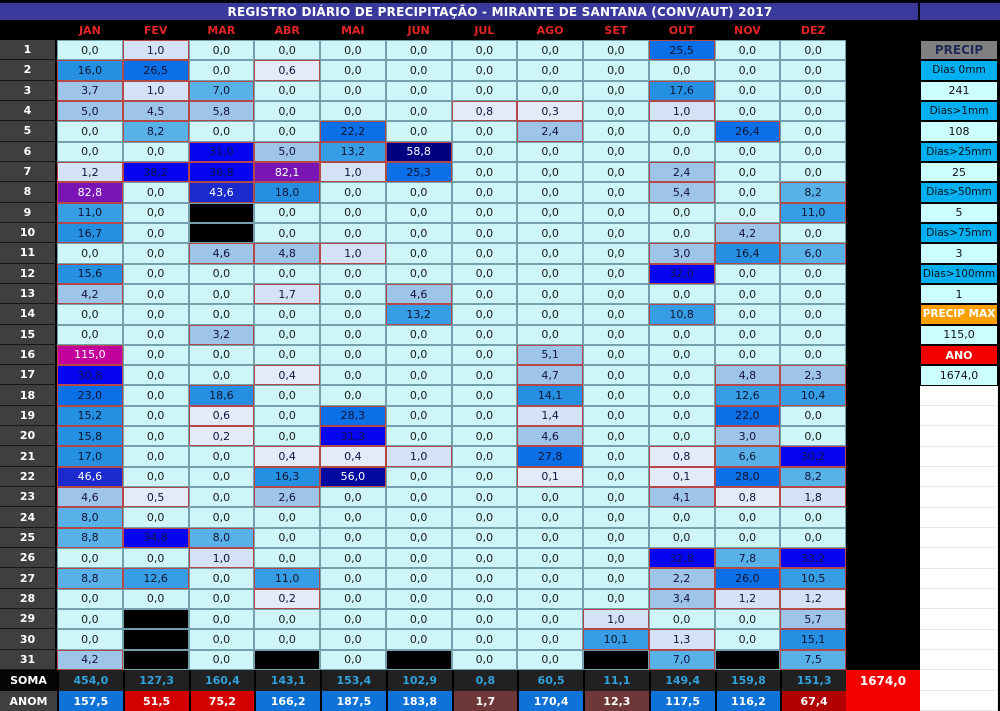  What do you see at coordinates (883, 680) in the screenshot?
I see `annual-total-value: 1674,0` at bounding box center [883, 680].